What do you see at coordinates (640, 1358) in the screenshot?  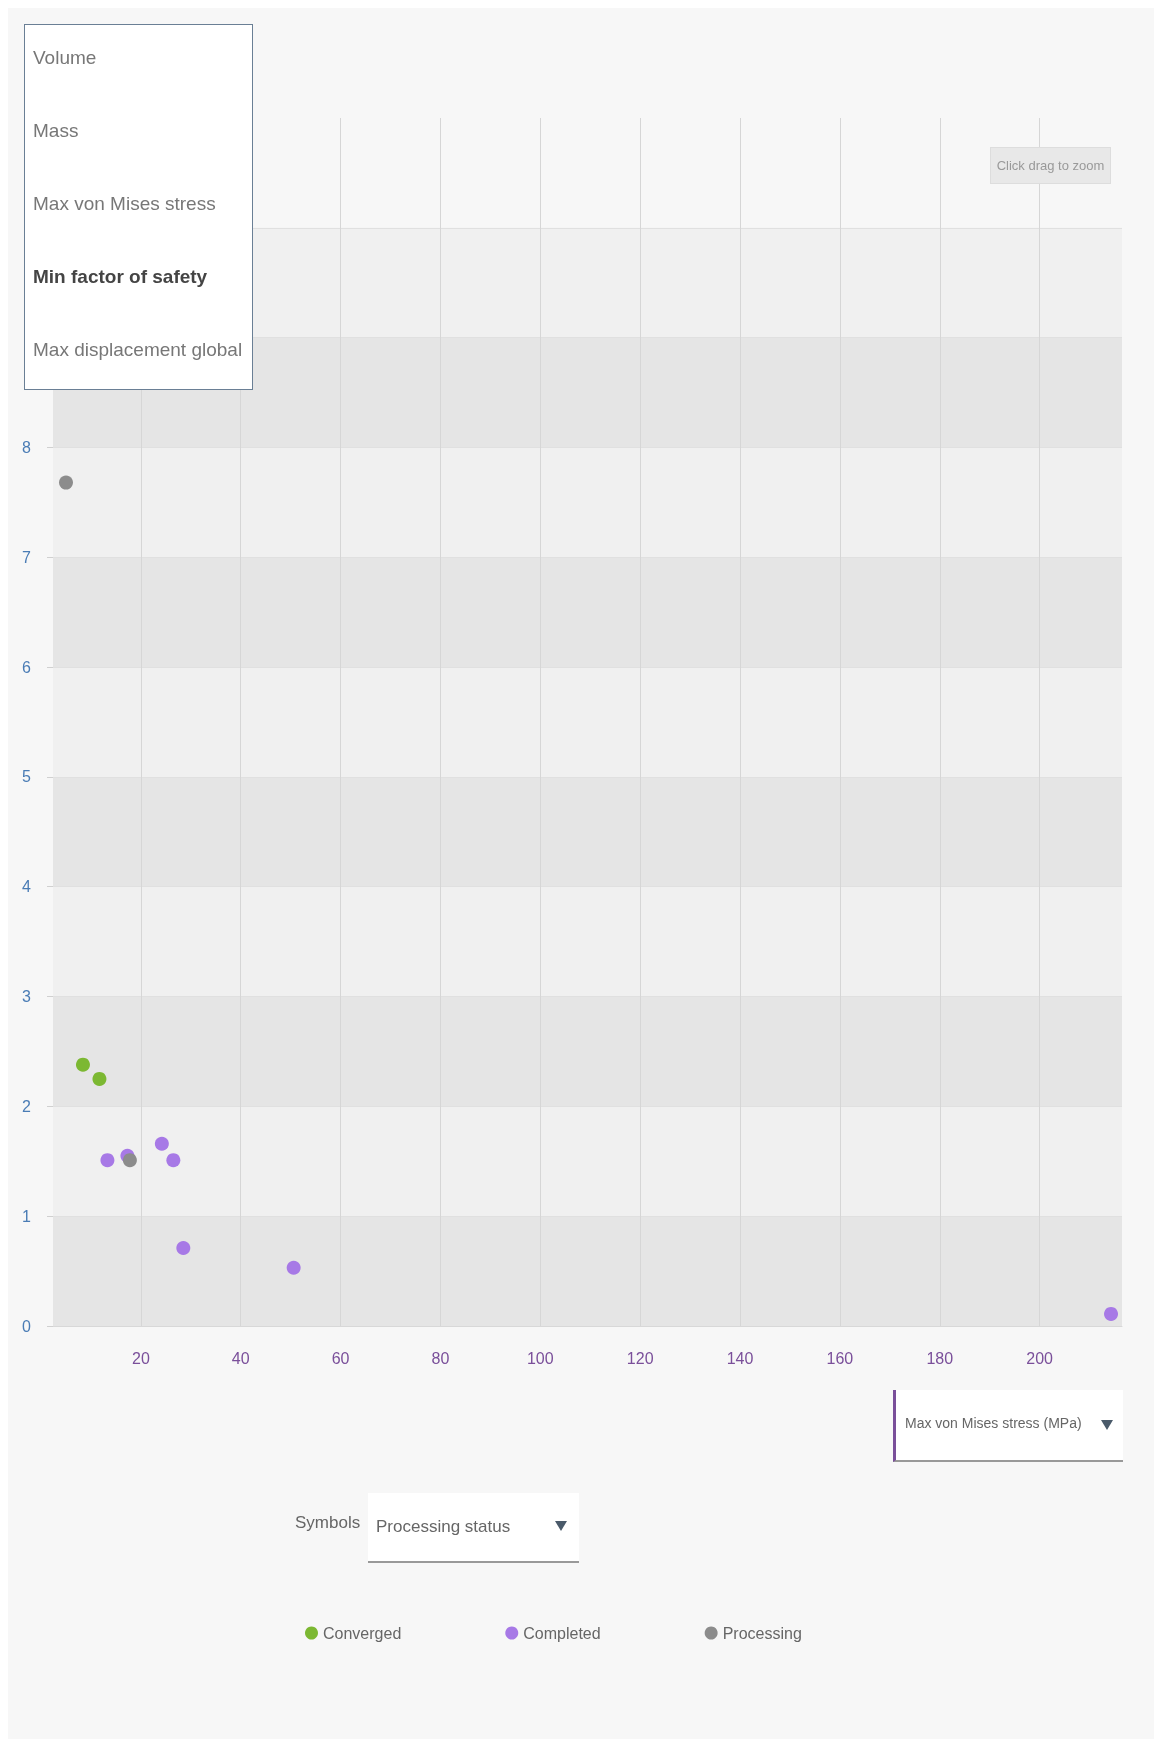 I see `x-tick-label: 120` at bounding box center [640, 1358].